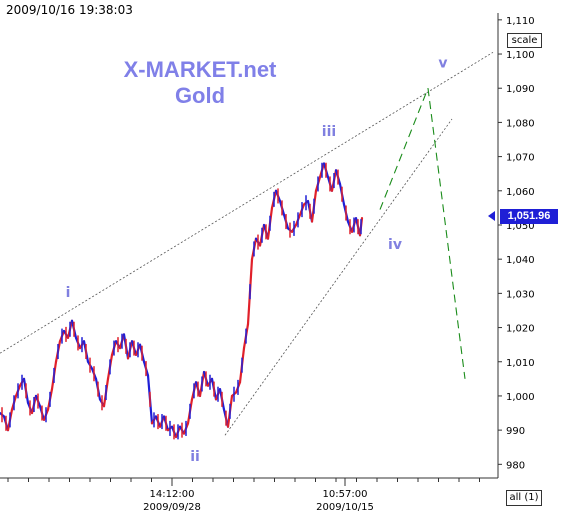  I want to click on brand-name: X-MARKET.net, so click(200, 69).